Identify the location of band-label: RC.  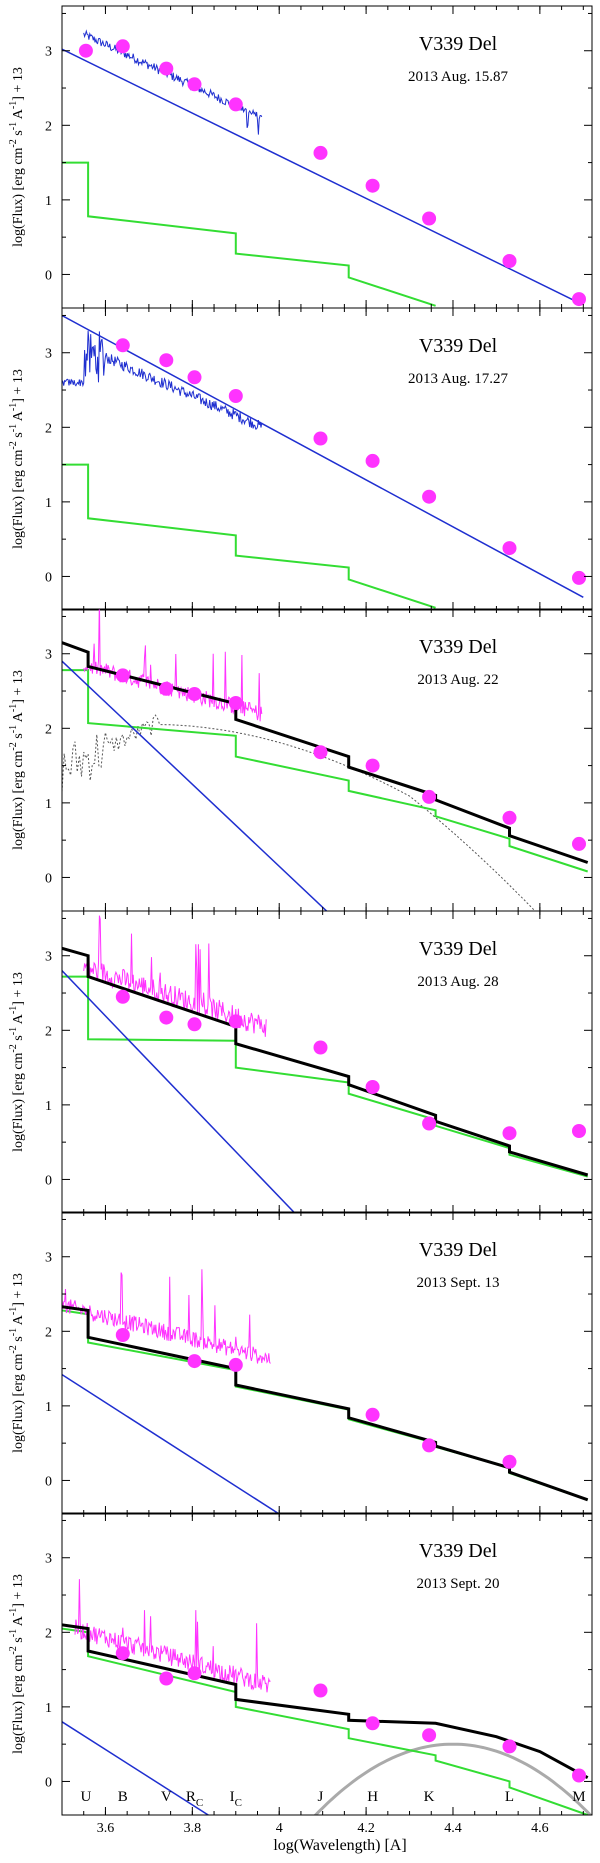
(194, 1799).